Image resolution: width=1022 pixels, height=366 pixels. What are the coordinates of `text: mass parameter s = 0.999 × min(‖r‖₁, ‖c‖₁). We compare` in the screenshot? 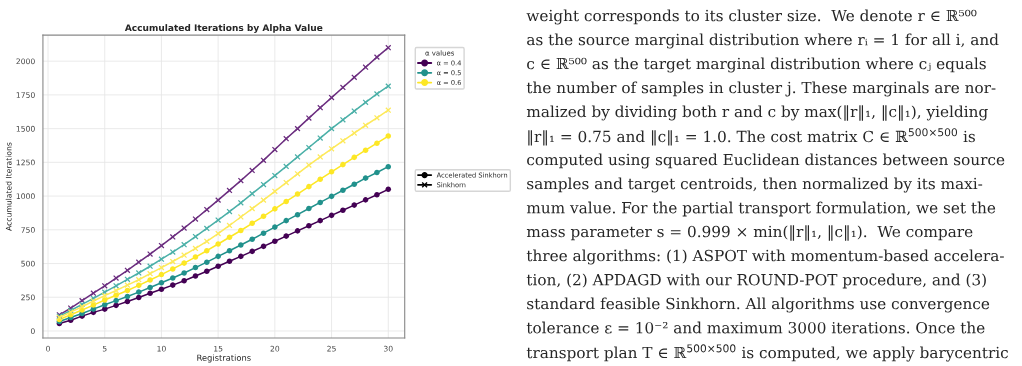 It's located at (749, 233).